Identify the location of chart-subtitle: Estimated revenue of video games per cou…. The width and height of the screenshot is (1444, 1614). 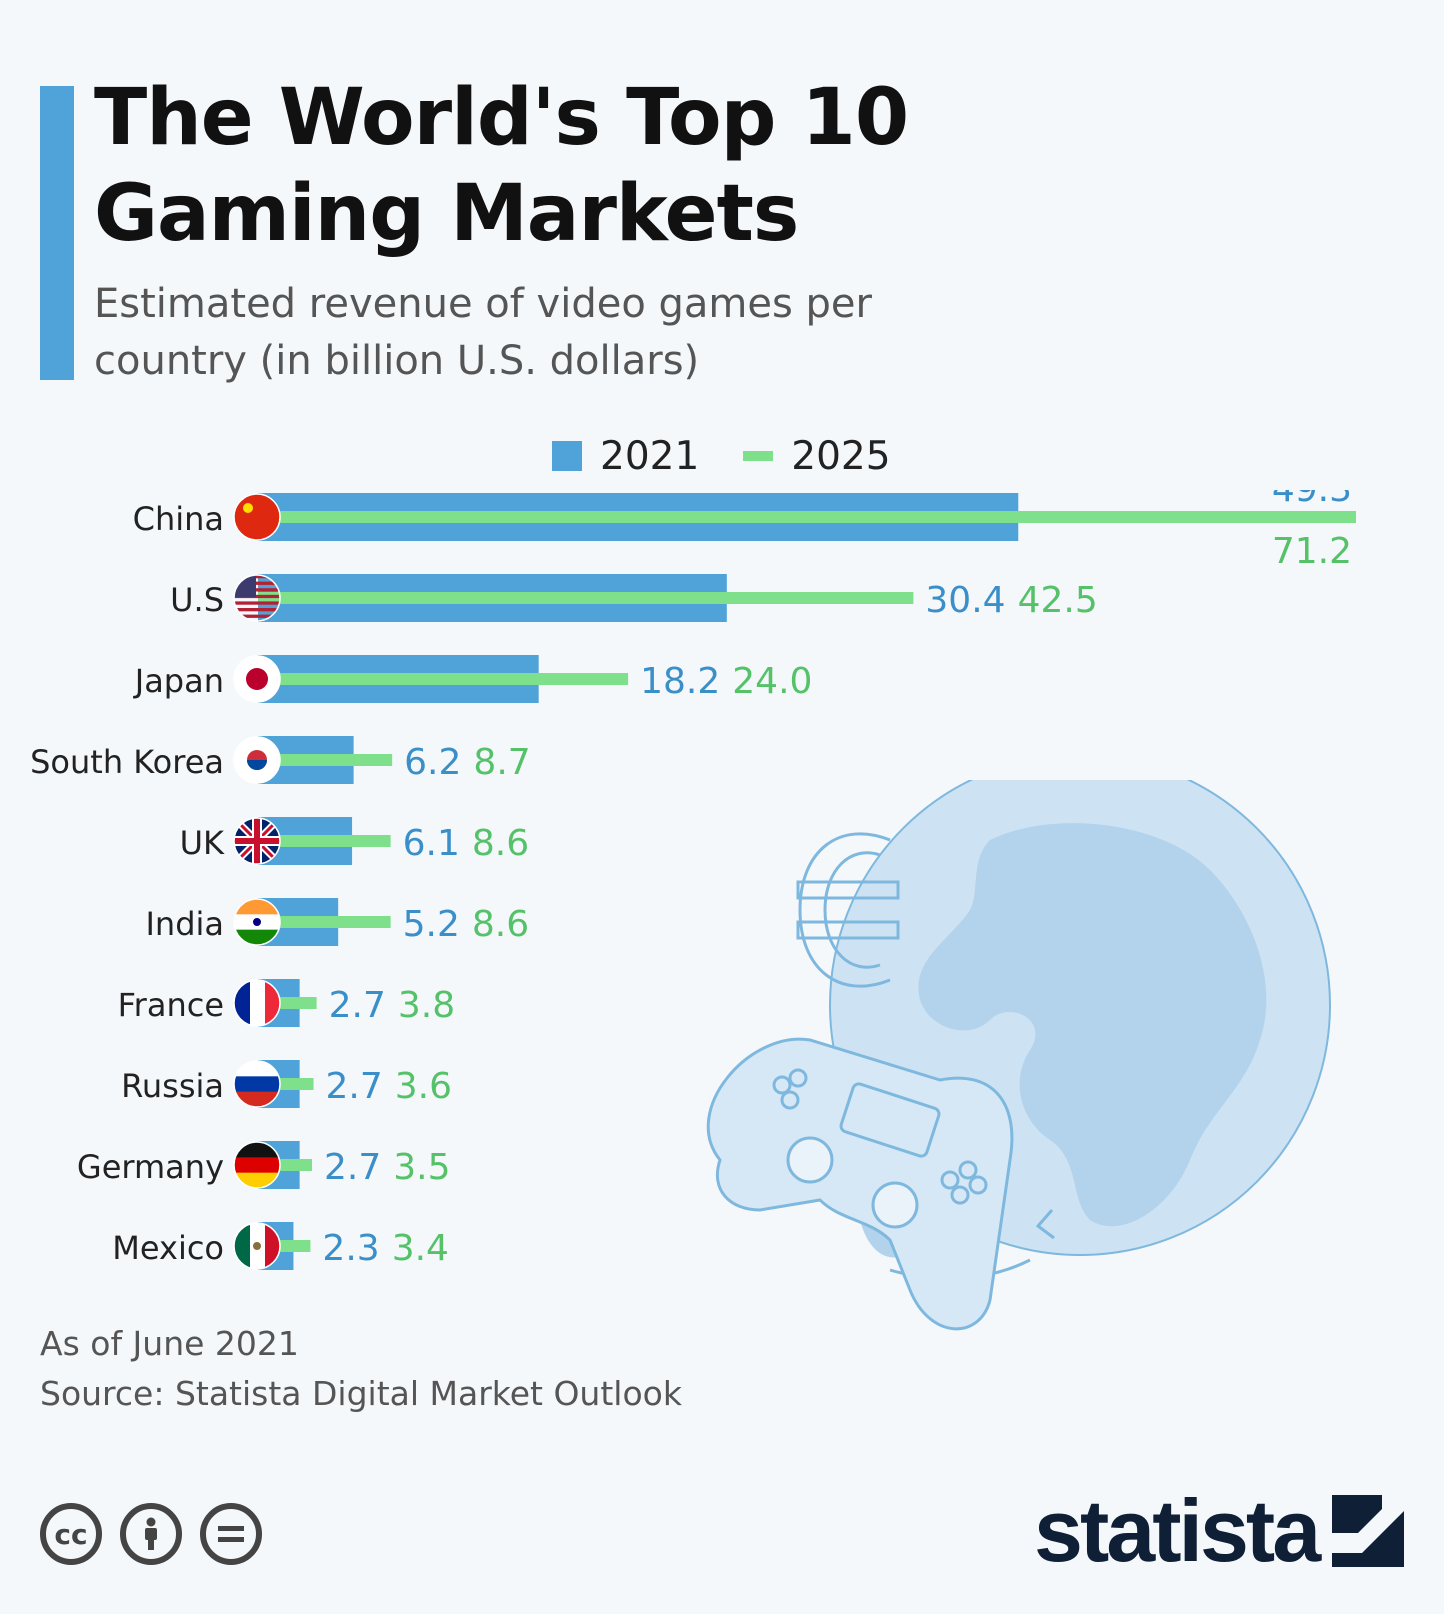
(483, 332).